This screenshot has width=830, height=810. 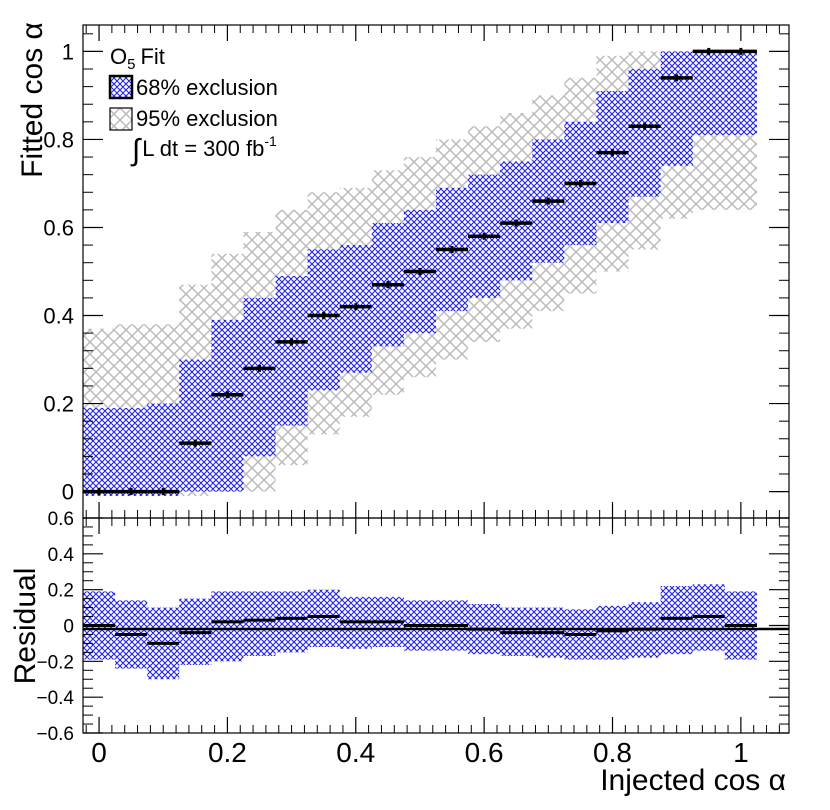 What do you see at coordinates (420, 630) in the screenshot?
I see `residual-points-group` at bounding box center [420, 630].